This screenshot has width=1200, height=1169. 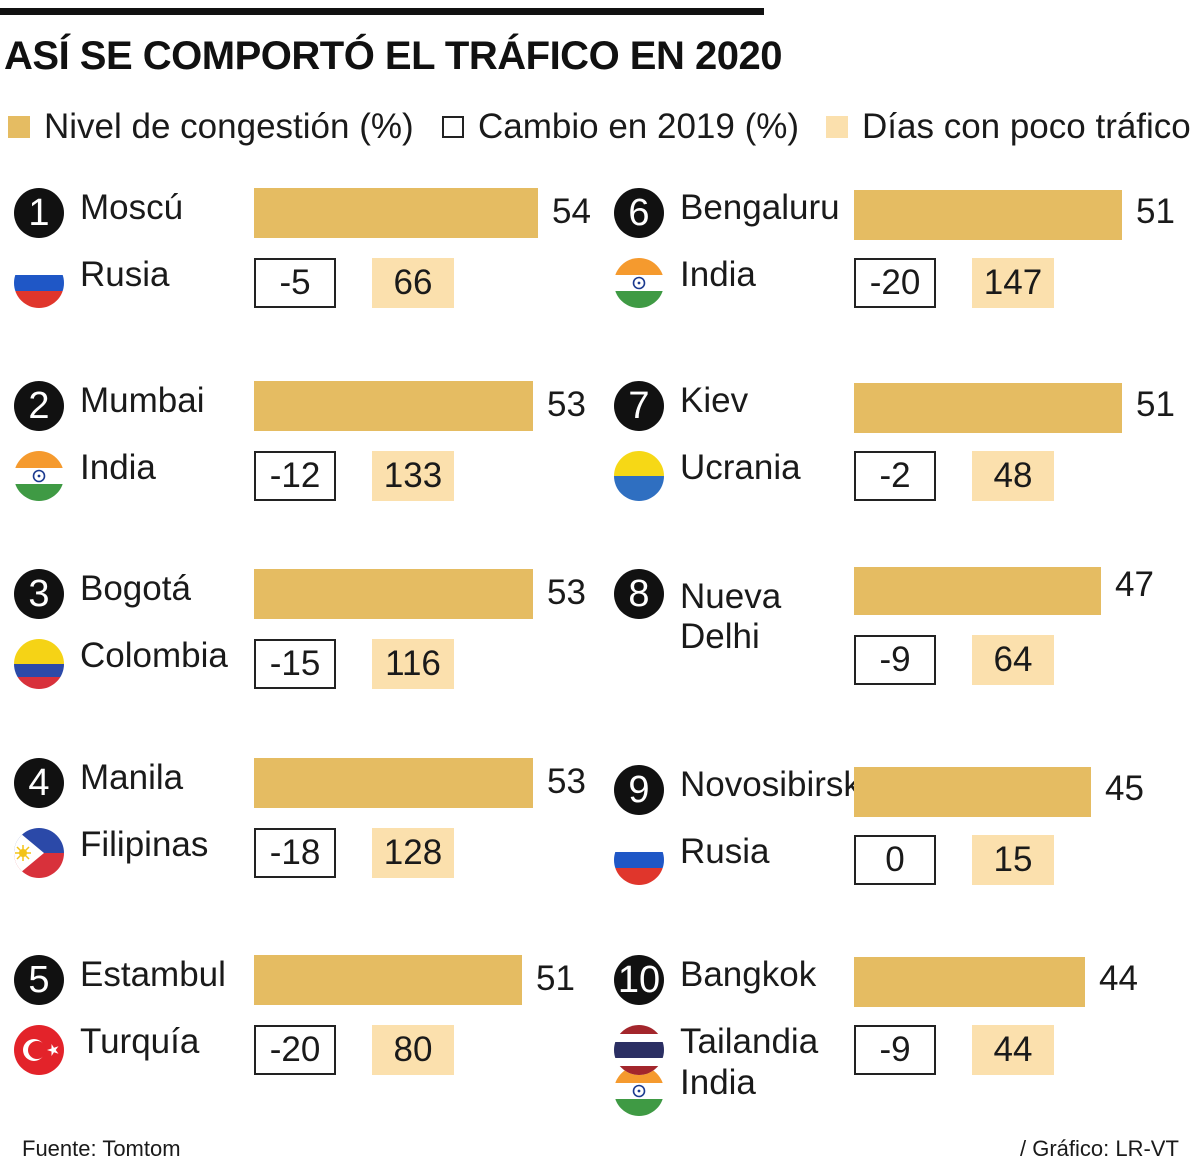 What do you see at coordinates (229, 126) in the screenshot?
I see `legend-congestion-label: Nivel de congestión (%)` at bounding box center [229, 126].